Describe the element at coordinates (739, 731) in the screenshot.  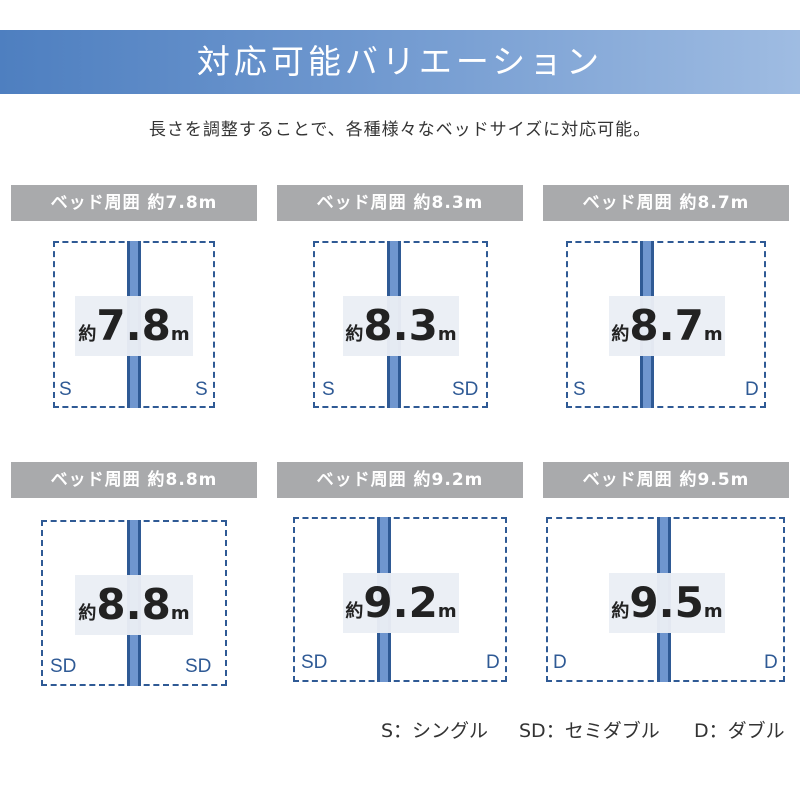
I see `legend-double: D：ダブル` at that location.